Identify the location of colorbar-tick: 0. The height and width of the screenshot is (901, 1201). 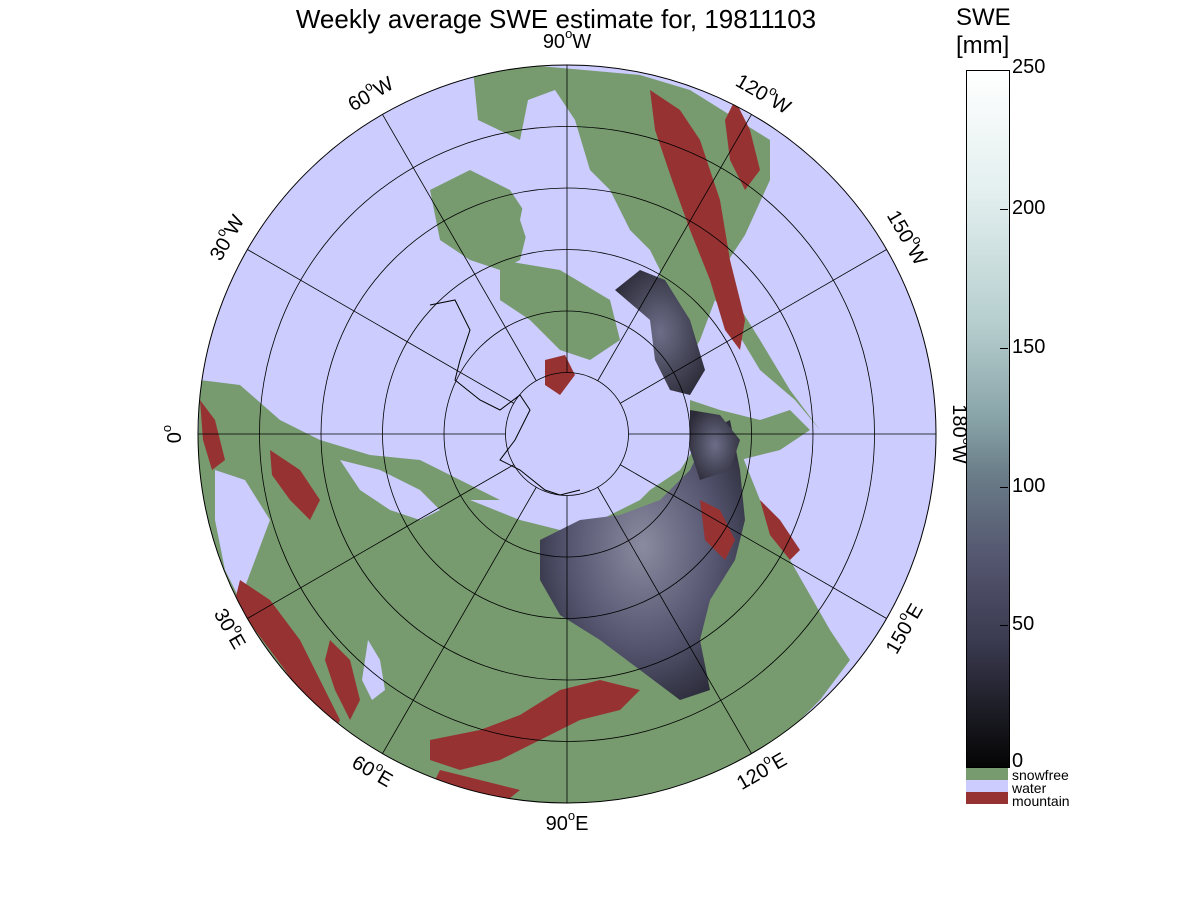
(1018, 761).